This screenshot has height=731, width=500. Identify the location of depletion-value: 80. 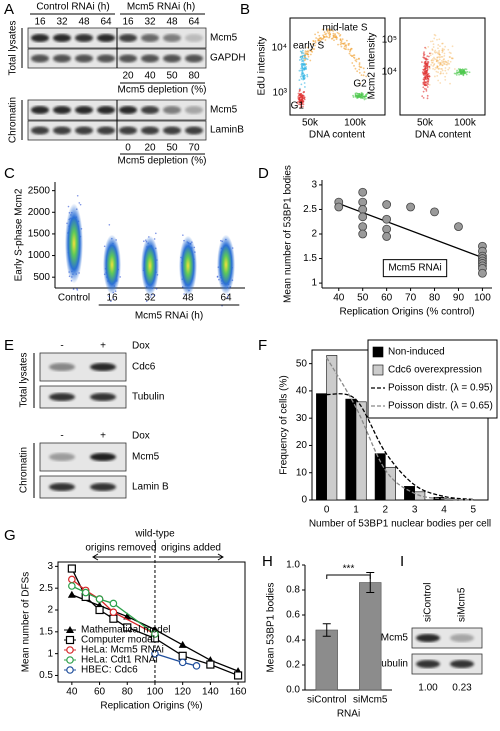
(194, 76).